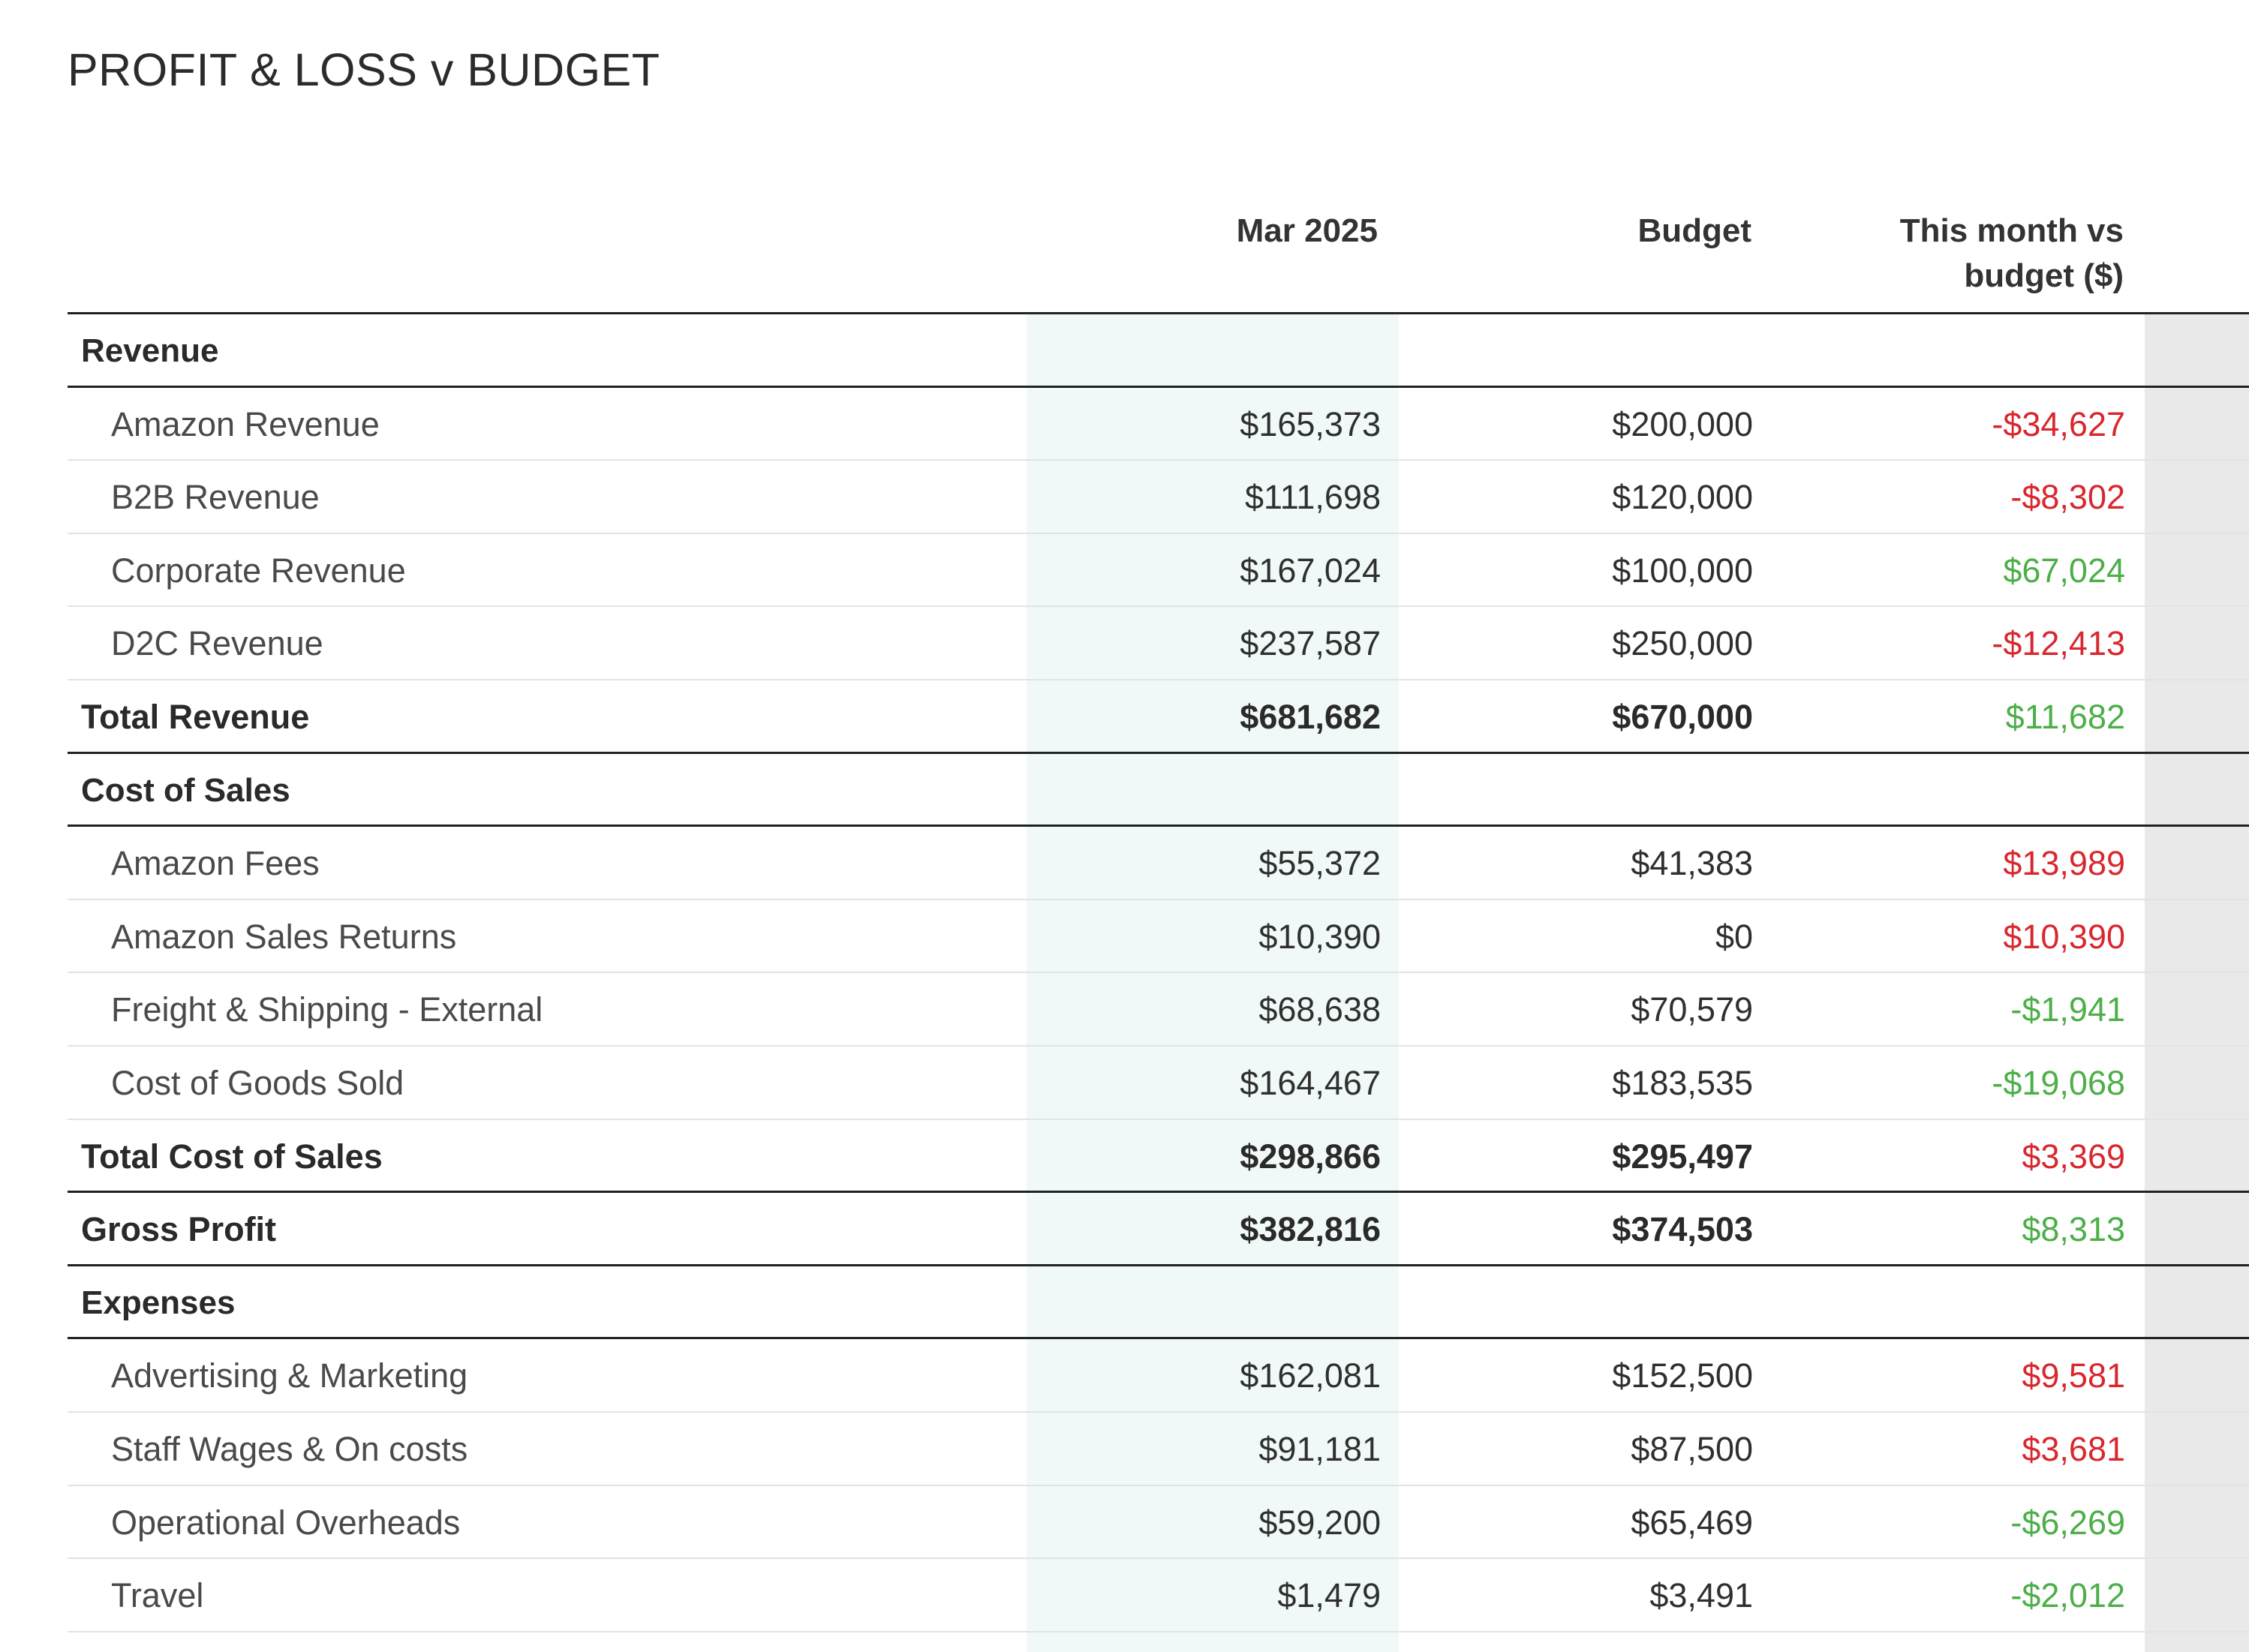 This screenshot has height=1652, width=2249. I want to click on variance-value: -$2,012, so click(2067, 1595).